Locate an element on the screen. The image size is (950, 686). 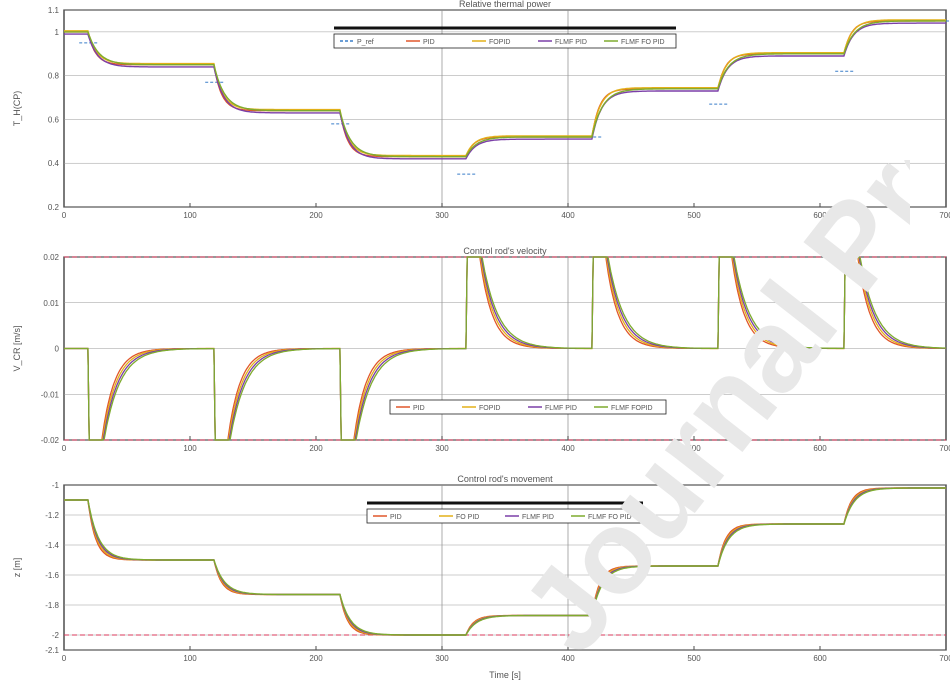
y-tick-label: 1.1 is located at coordinates (54, 10).